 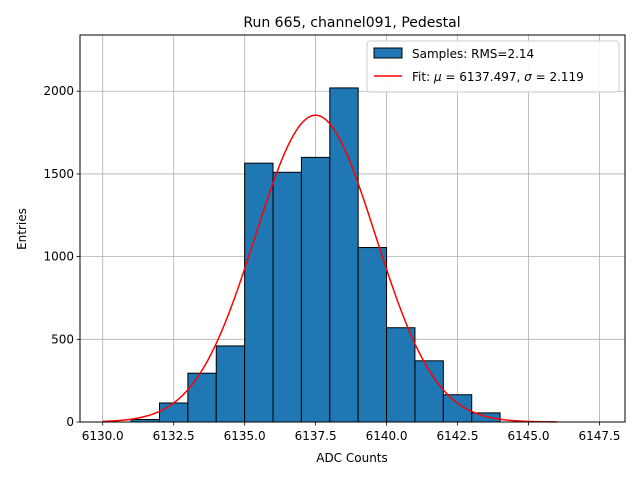 What do you see at coordinates (316, 436) in the screenshot?
I see `x-tick-label: 6137.5` at bounding box center [316, 436].